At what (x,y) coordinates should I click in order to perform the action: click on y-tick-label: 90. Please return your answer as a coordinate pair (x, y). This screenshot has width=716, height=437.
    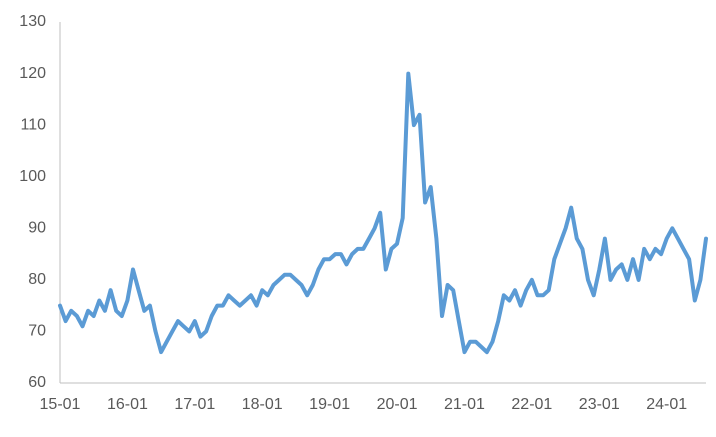
    Looking at the image, I should click on (37, 228).